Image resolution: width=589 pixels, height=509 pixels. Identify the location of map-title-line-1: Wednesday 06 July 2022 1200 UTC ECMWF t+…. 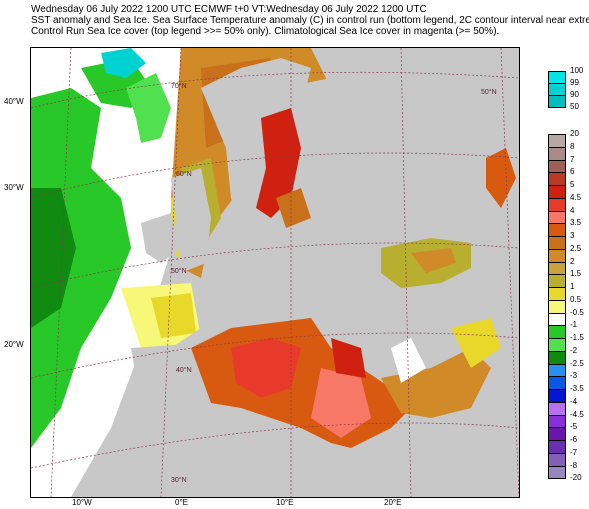
(229, 9).